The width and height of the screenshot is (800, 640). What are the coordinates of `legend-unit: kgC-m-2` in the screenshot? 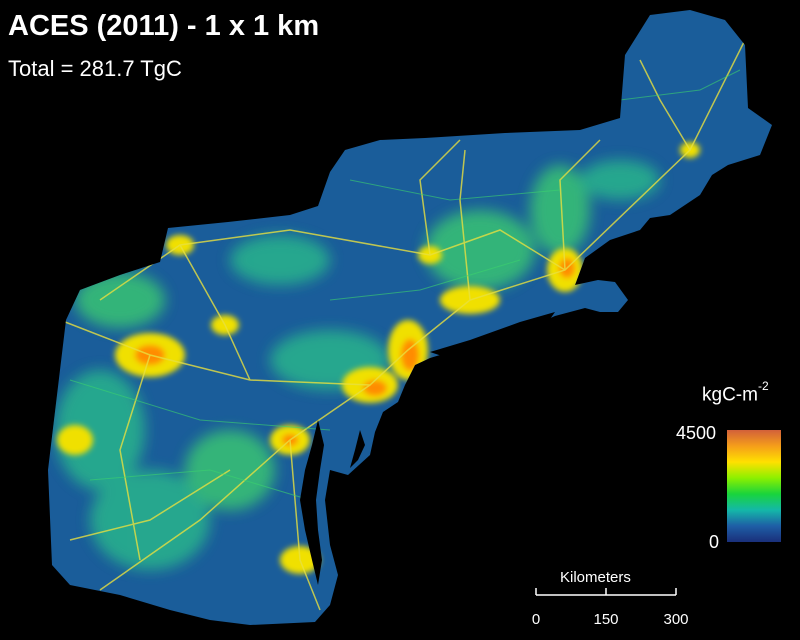 It's located at (735, 393).